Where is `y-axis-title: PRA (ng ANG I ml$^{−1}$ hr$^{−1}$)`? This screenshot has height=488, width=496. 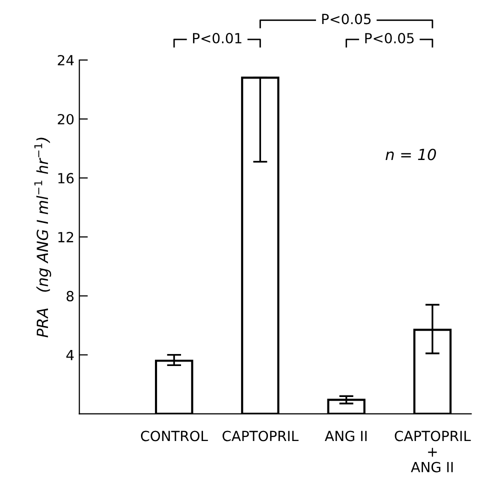
y-axis-title: PRA (ng ANG I ml$^{−1}$ hr$^{−1}$) is located at coordinates (43, 238).